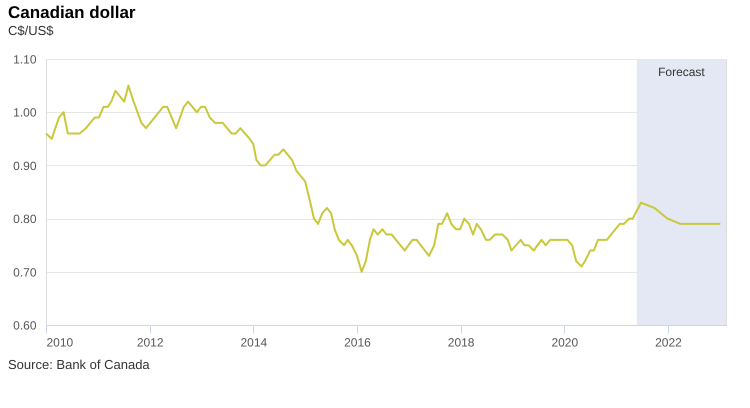 The image size is (750, 408). What do you see at coordinates (358, 343) in the screenshot?
I see `x-tick-label: 2016` at bounding box center [358, 343].